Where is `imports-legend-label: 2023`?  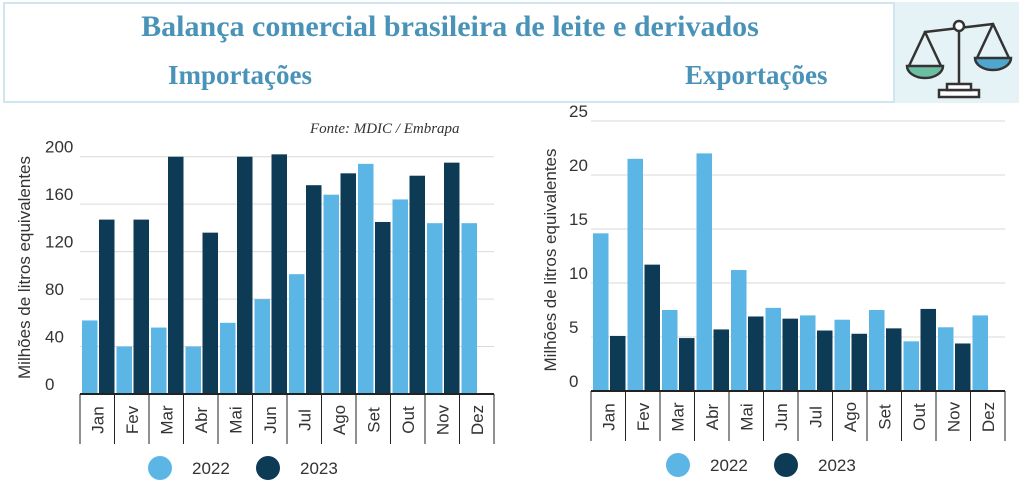 imports-legend-label: 2023 is located at coordinates (319, 468).